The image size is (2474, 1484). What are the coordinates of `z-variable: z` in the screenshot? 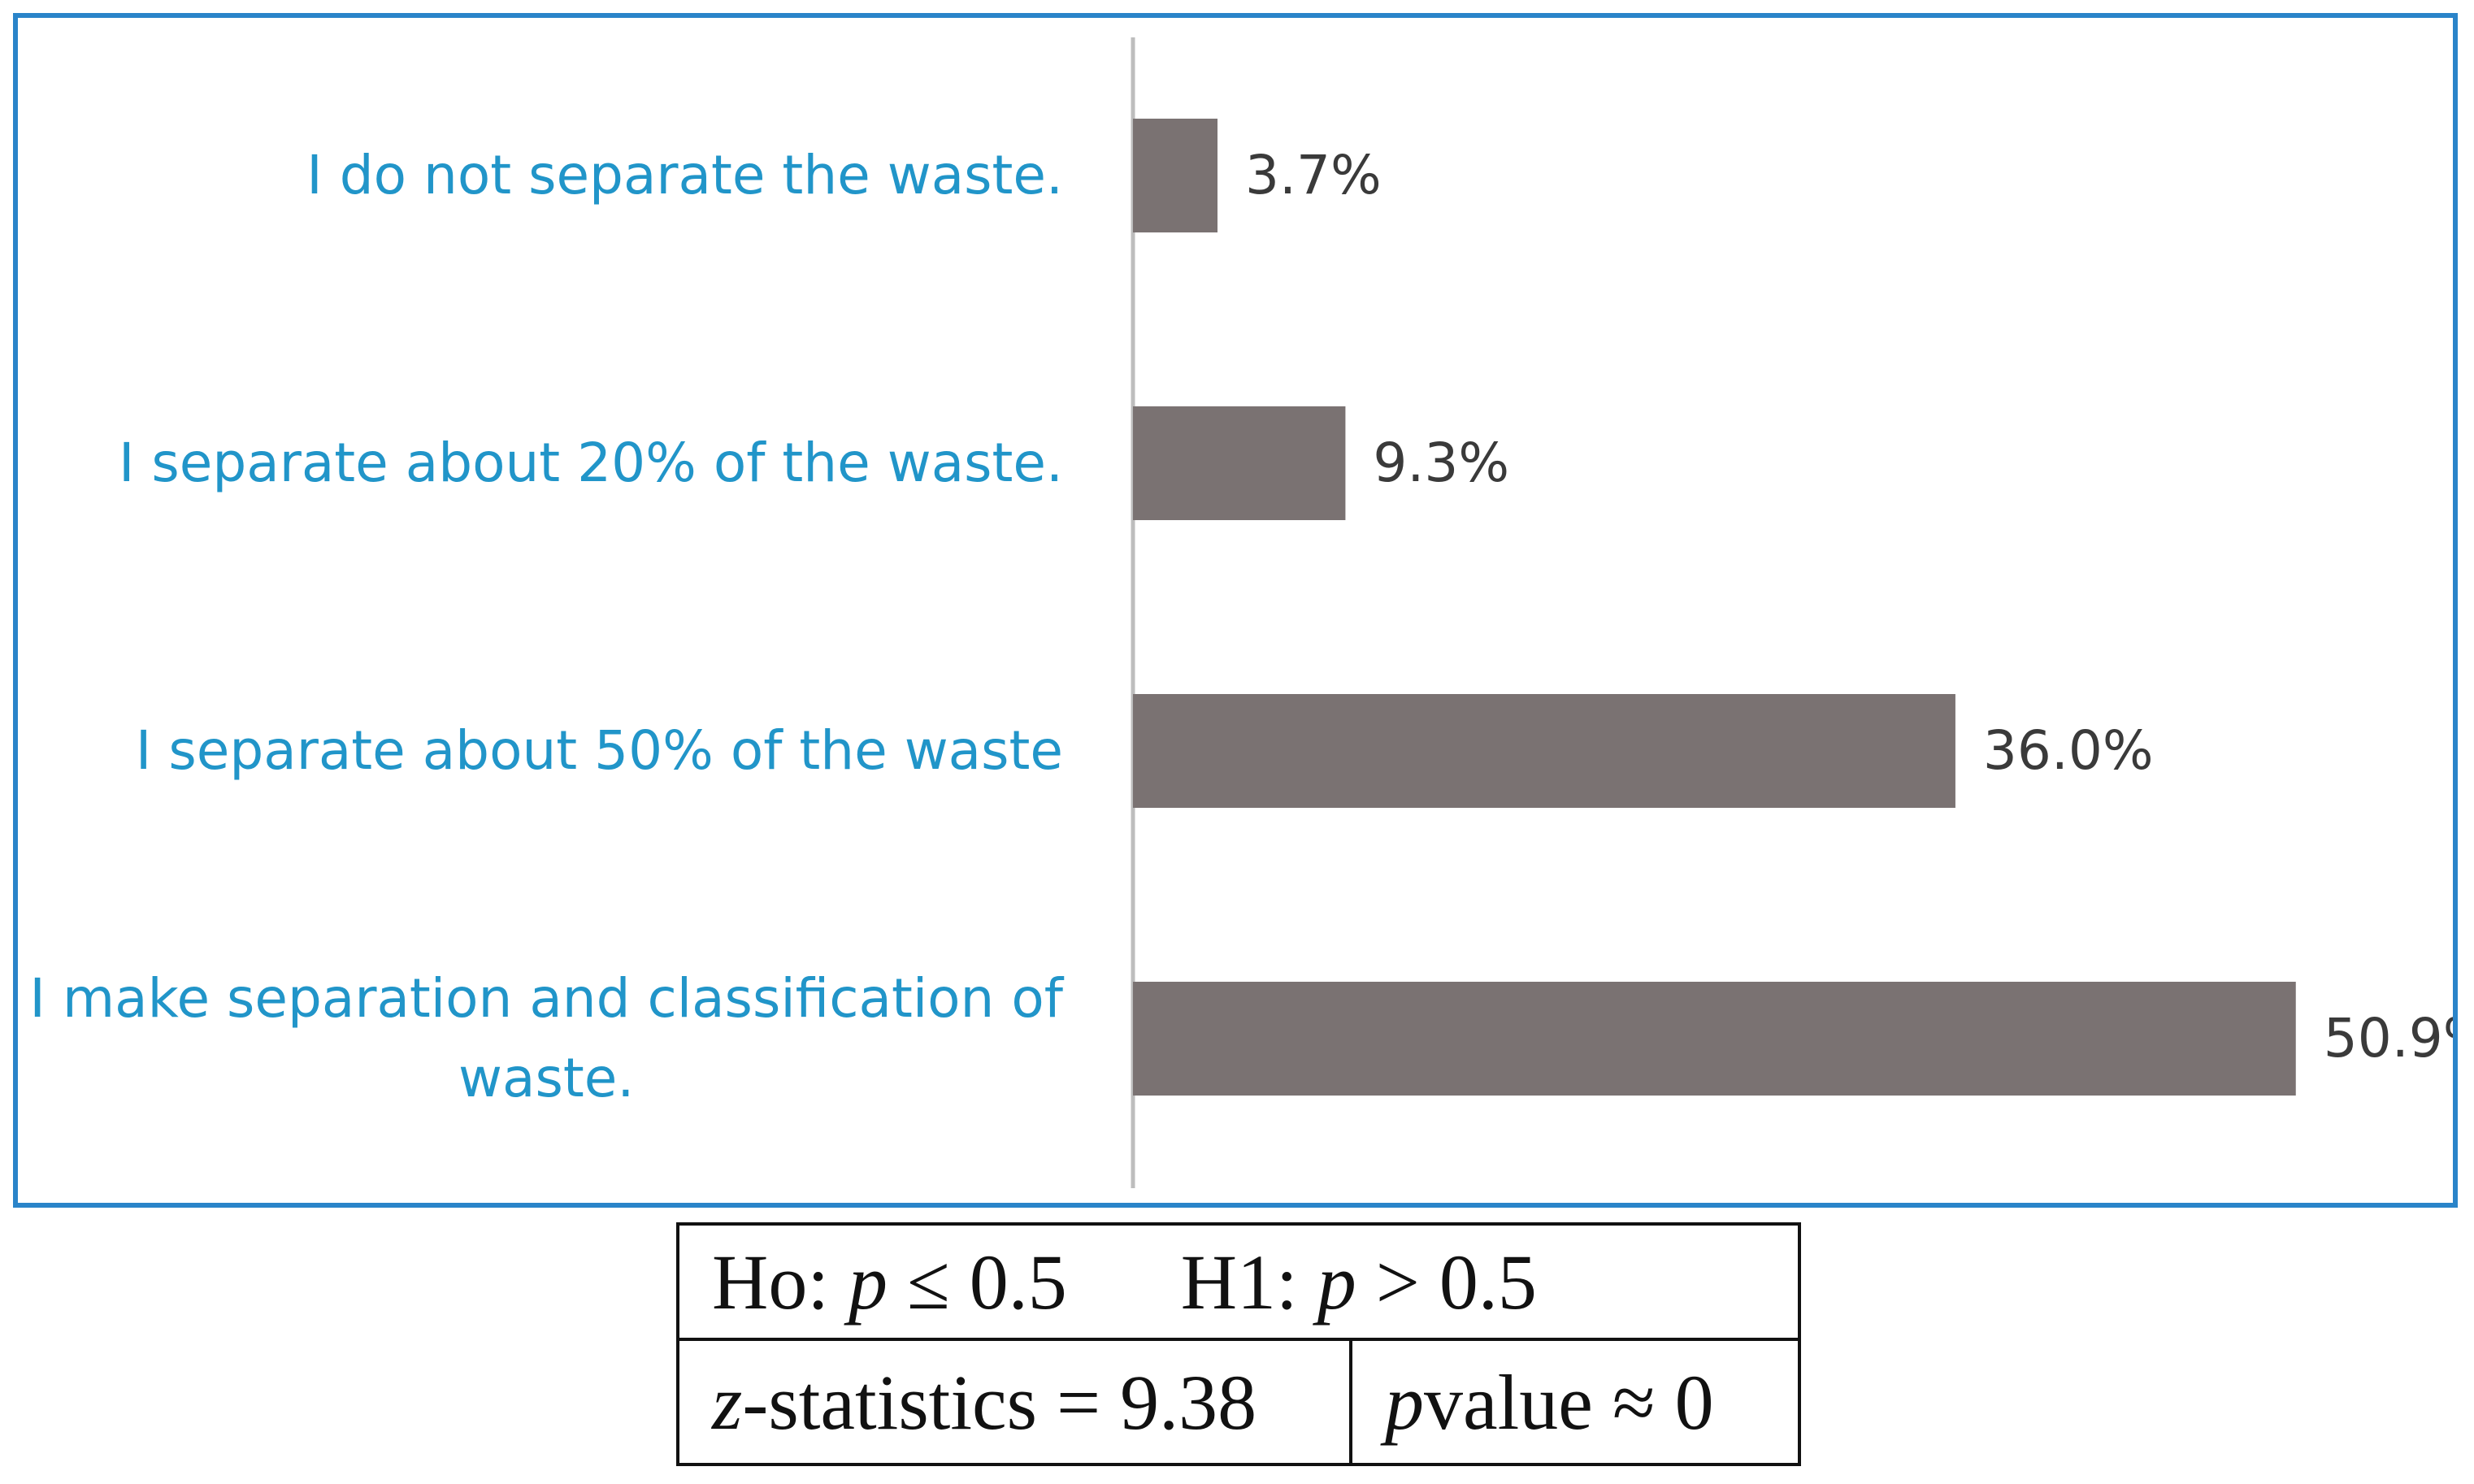 It's located at (728, 1402).